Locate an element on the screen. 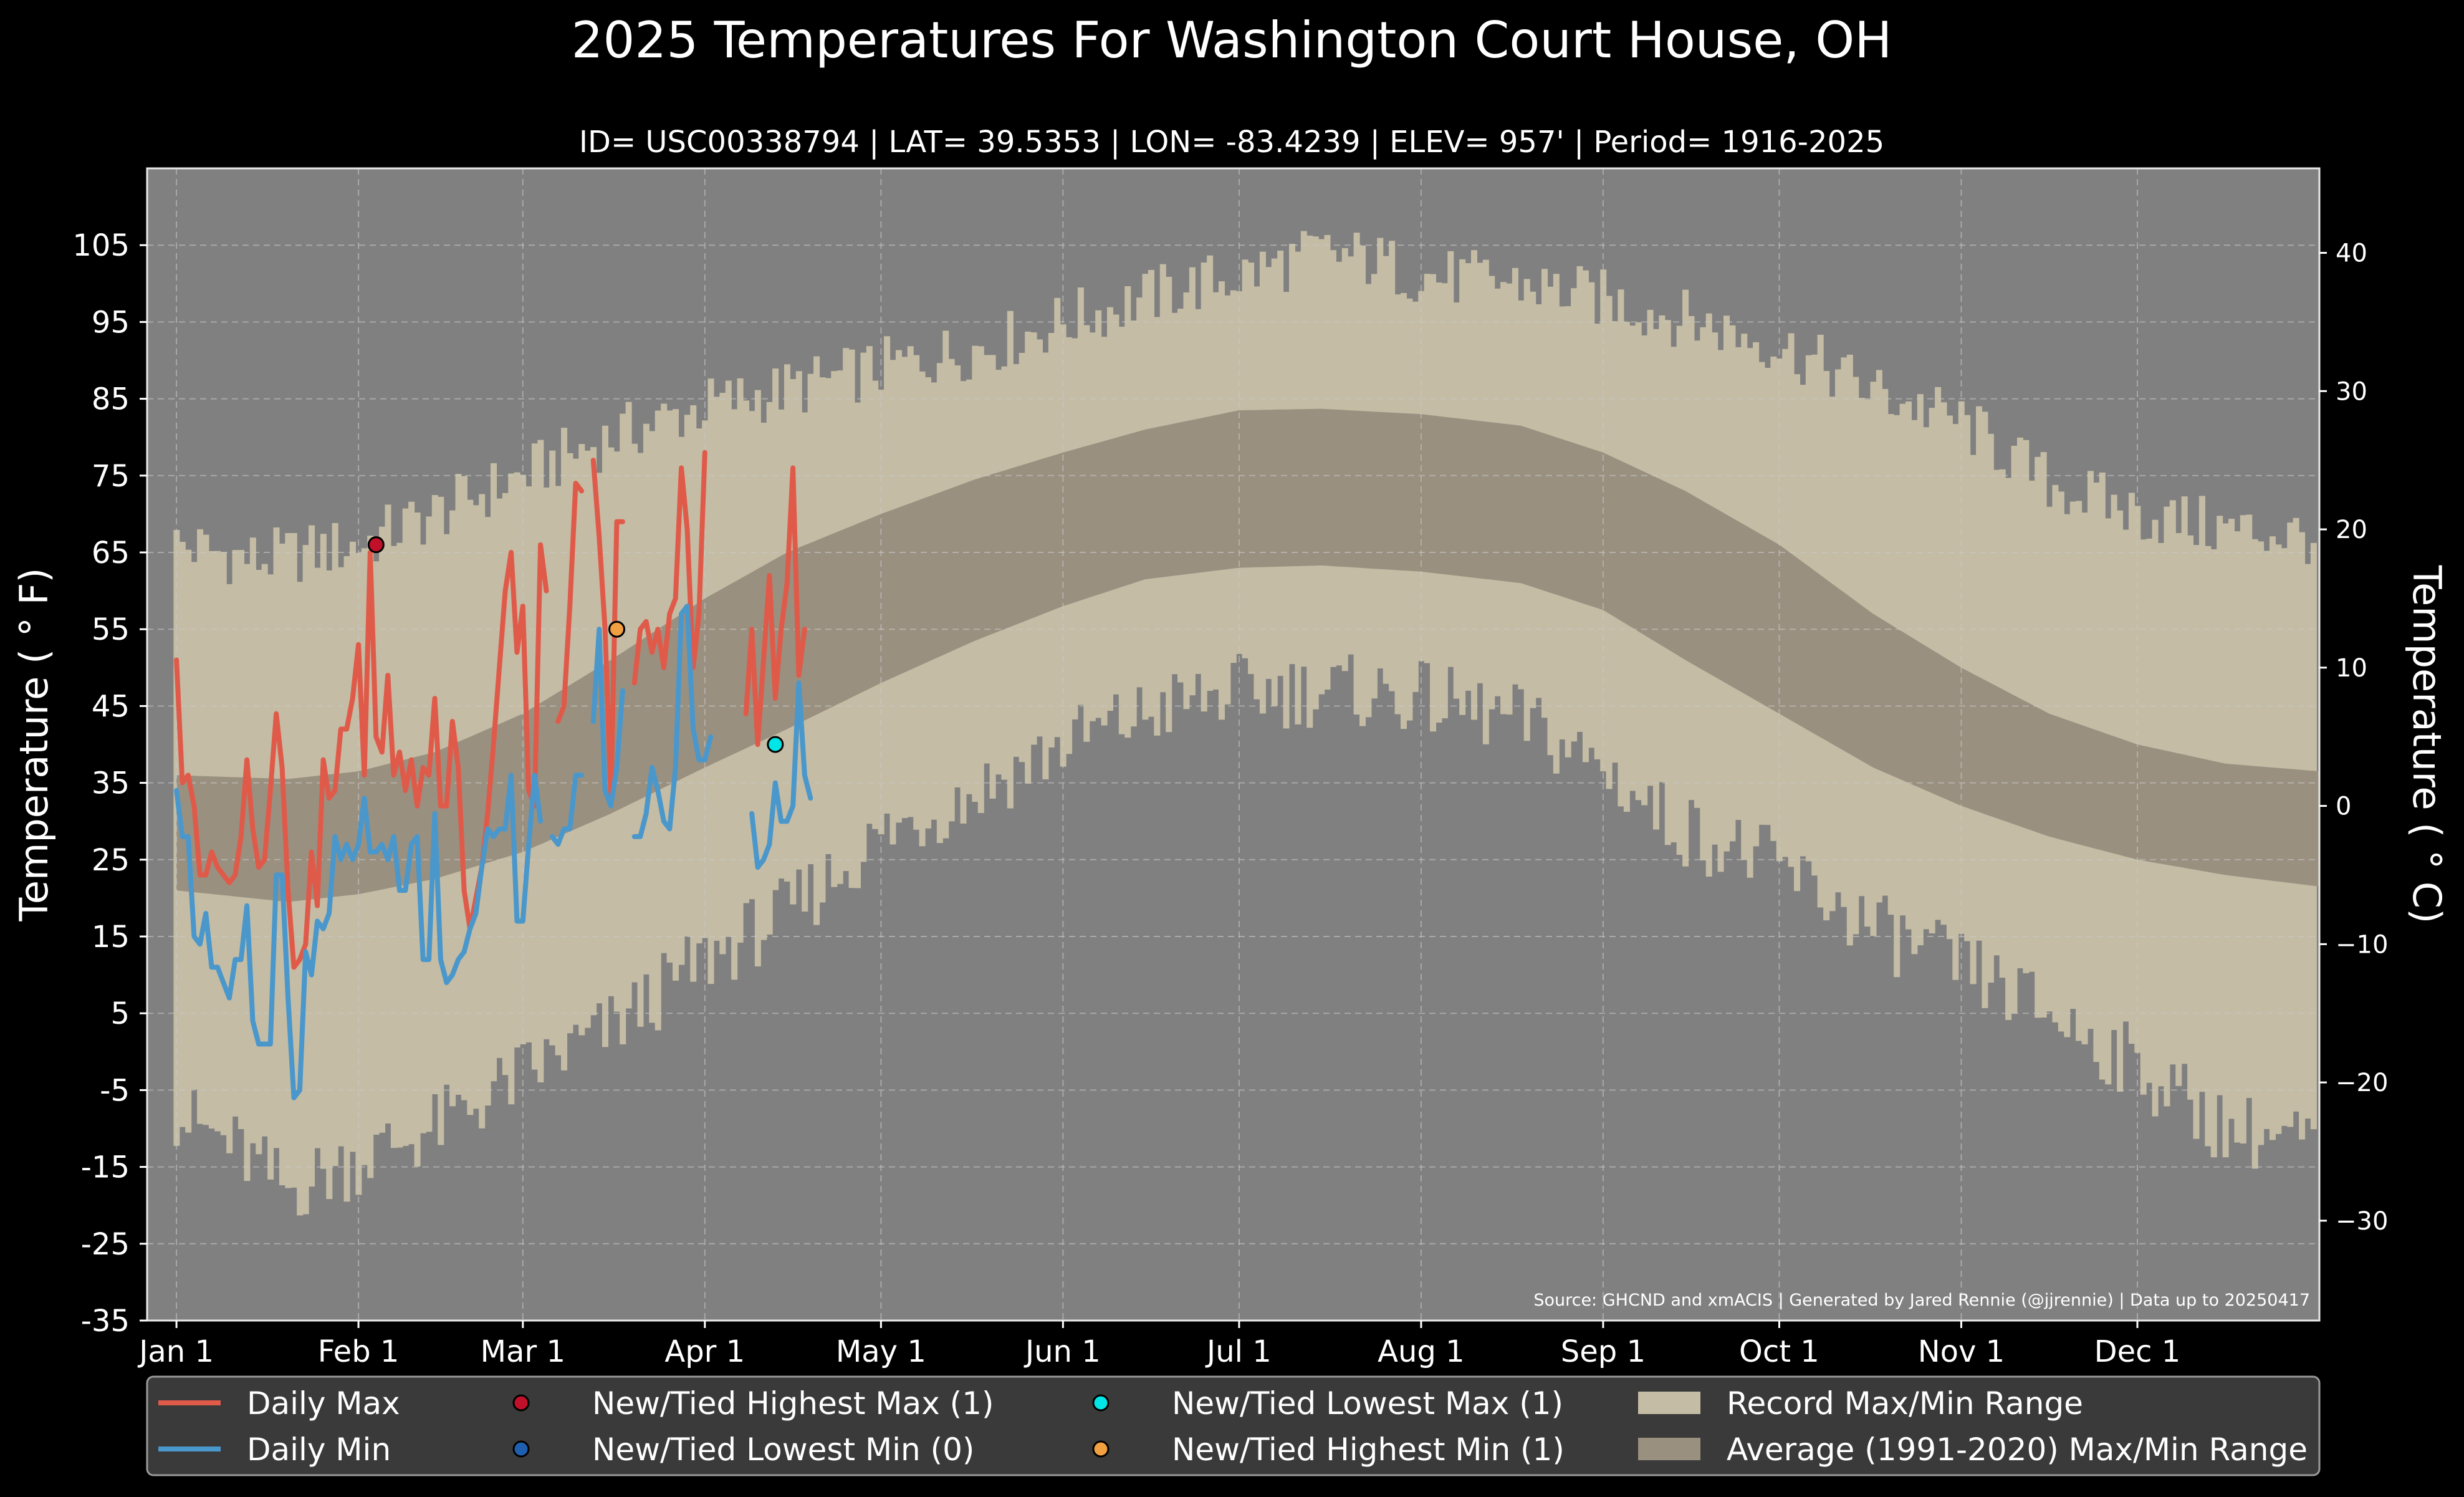 The height and width of the screenshot is (1497, 2464). y-tick-label: 35 is located at coordinates (111, 783).